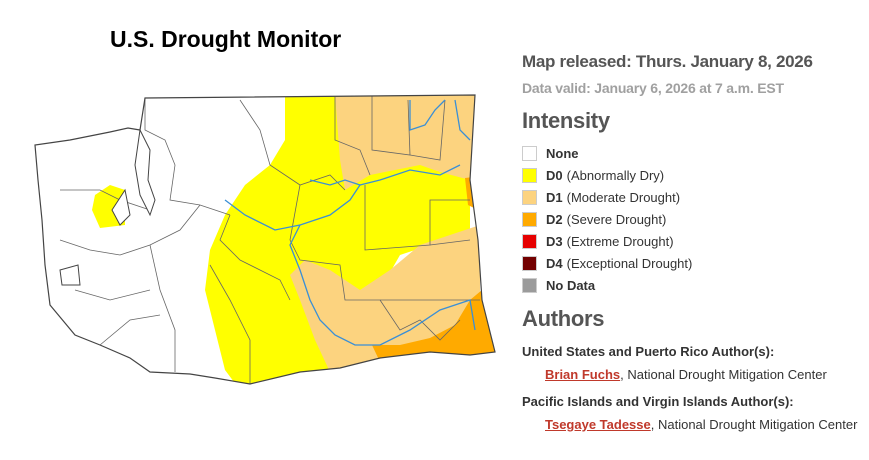 The image size is (869, 460). What do you see at coordinates (667, 61) in the screenshot?
I see `map-released: Map released: Thurs. January 8, 2026` at bounding box center [667, 61].